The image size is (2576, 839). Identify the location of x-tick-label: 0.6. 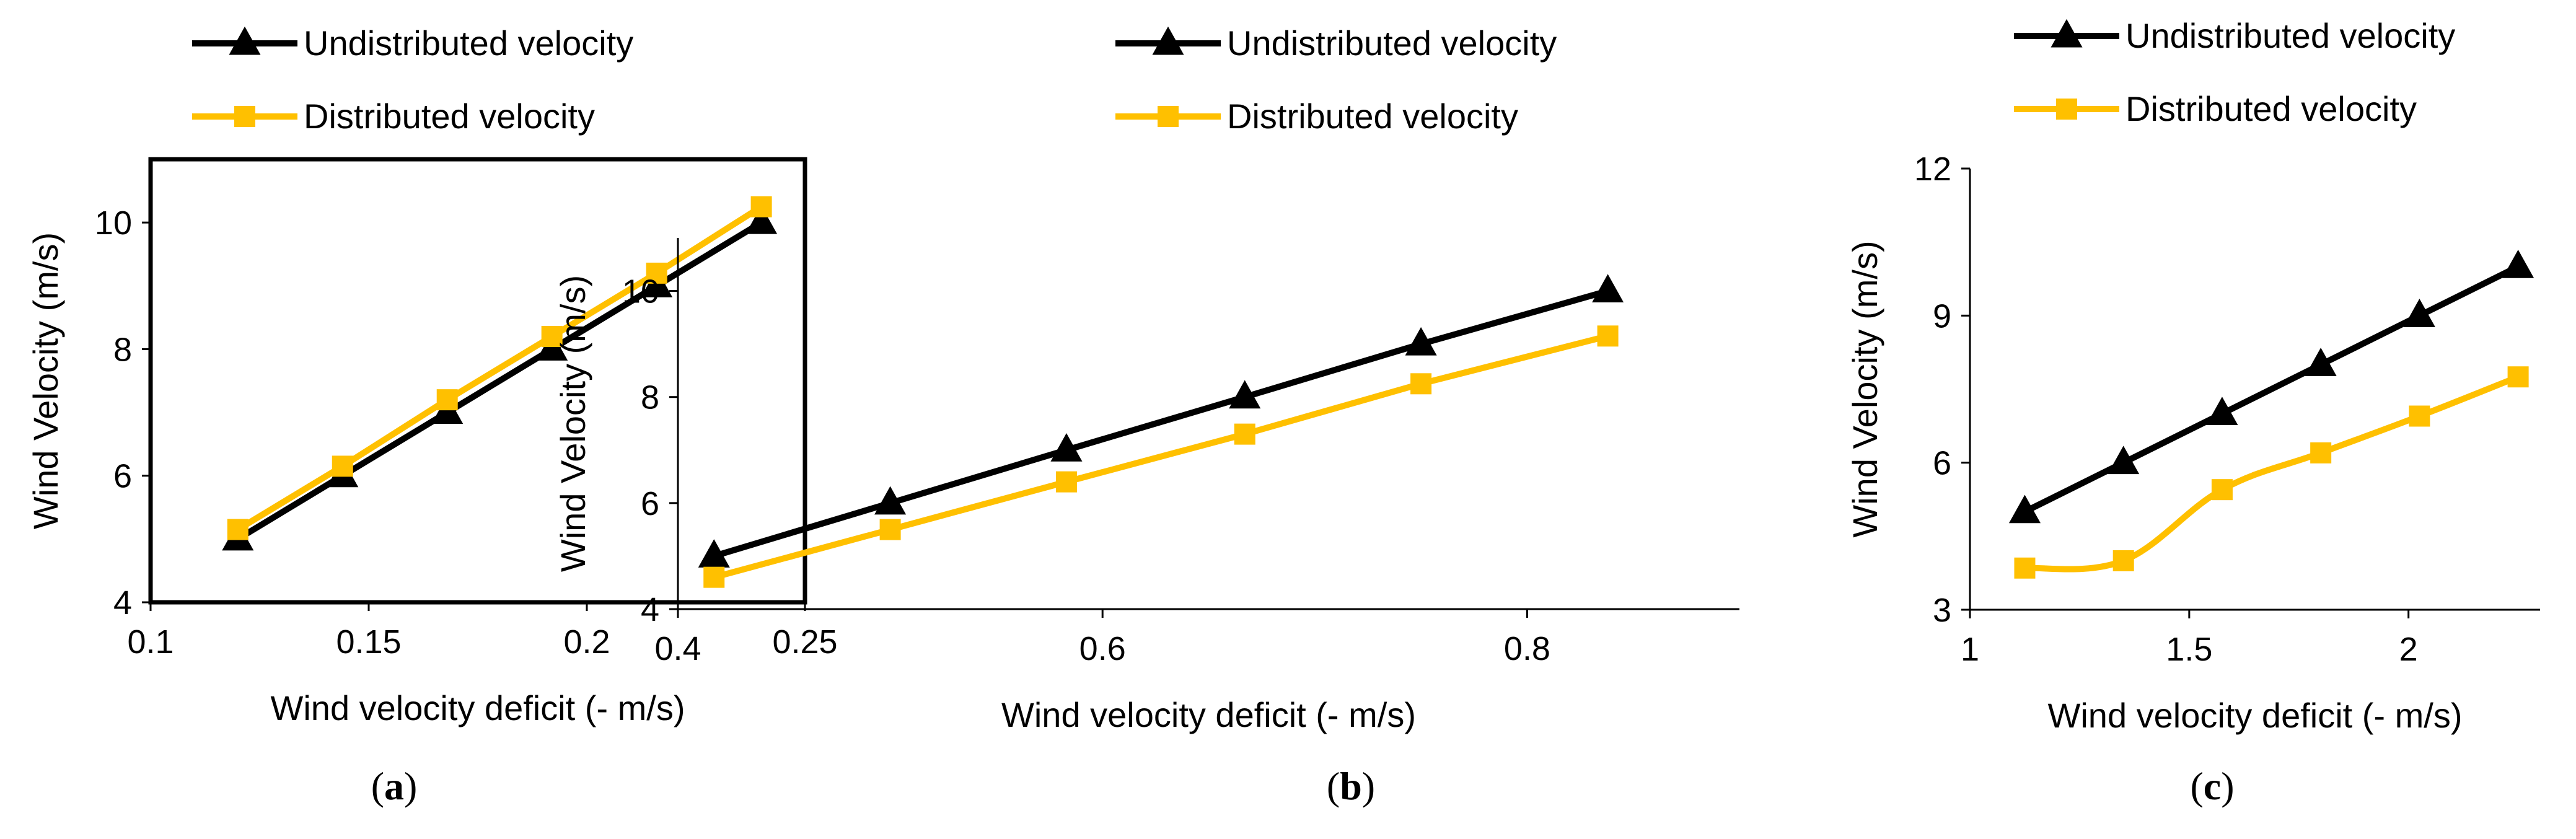
(1103, 648).